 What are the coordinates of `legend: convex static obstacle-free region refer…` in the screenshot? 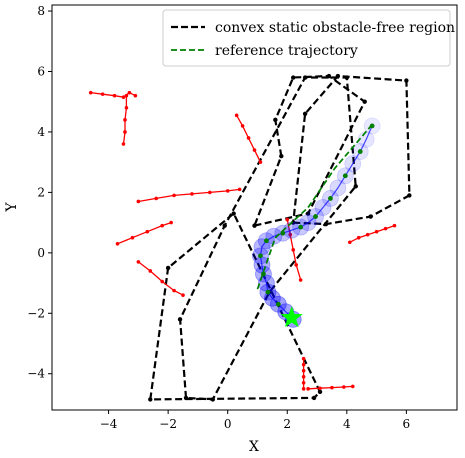 It's located at (308, 38).